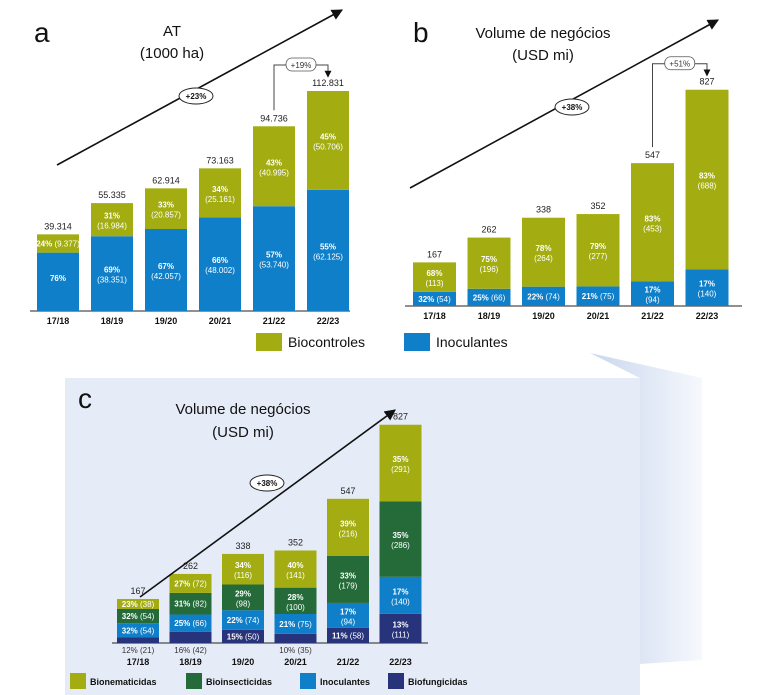  What do you see at coordinates (652, 316) in the screenshot?
I see `category-label-b-21-22: 21/22` at bounding box center [652, 316].